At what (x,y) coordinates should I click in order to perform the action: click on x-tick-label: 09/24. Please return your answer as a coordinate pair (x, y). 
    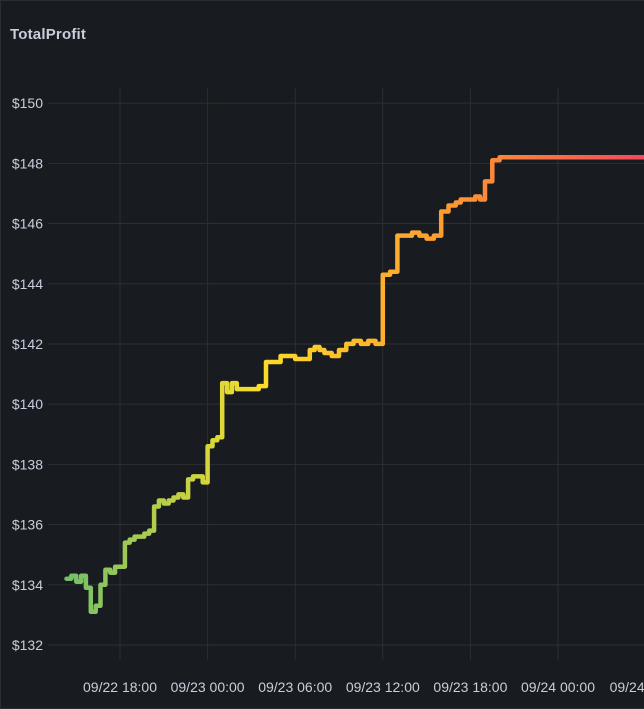
    Looking at the image, I should click on (627, 687).